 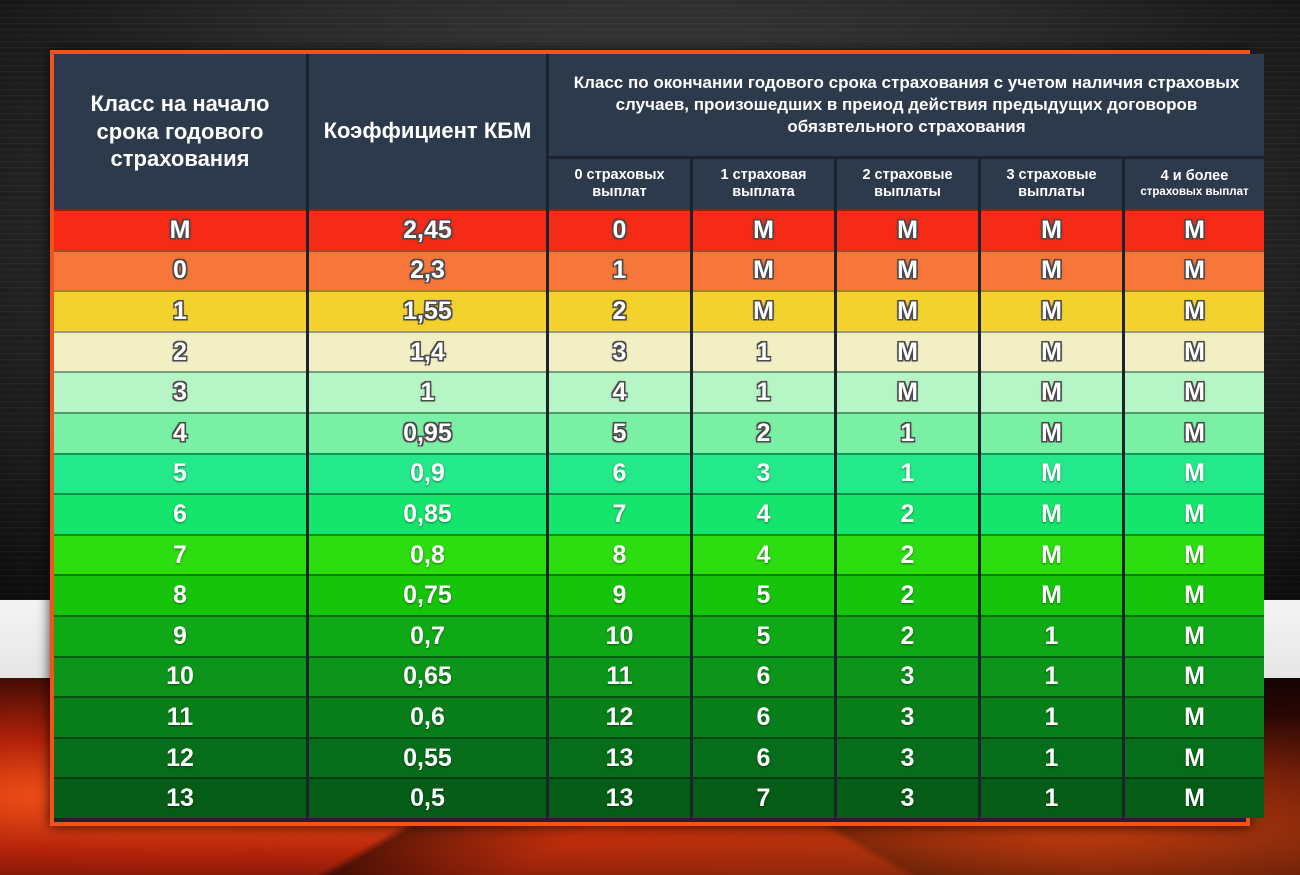 I want to click on cell-kbm: 0,8, so click(x=427, y=554).